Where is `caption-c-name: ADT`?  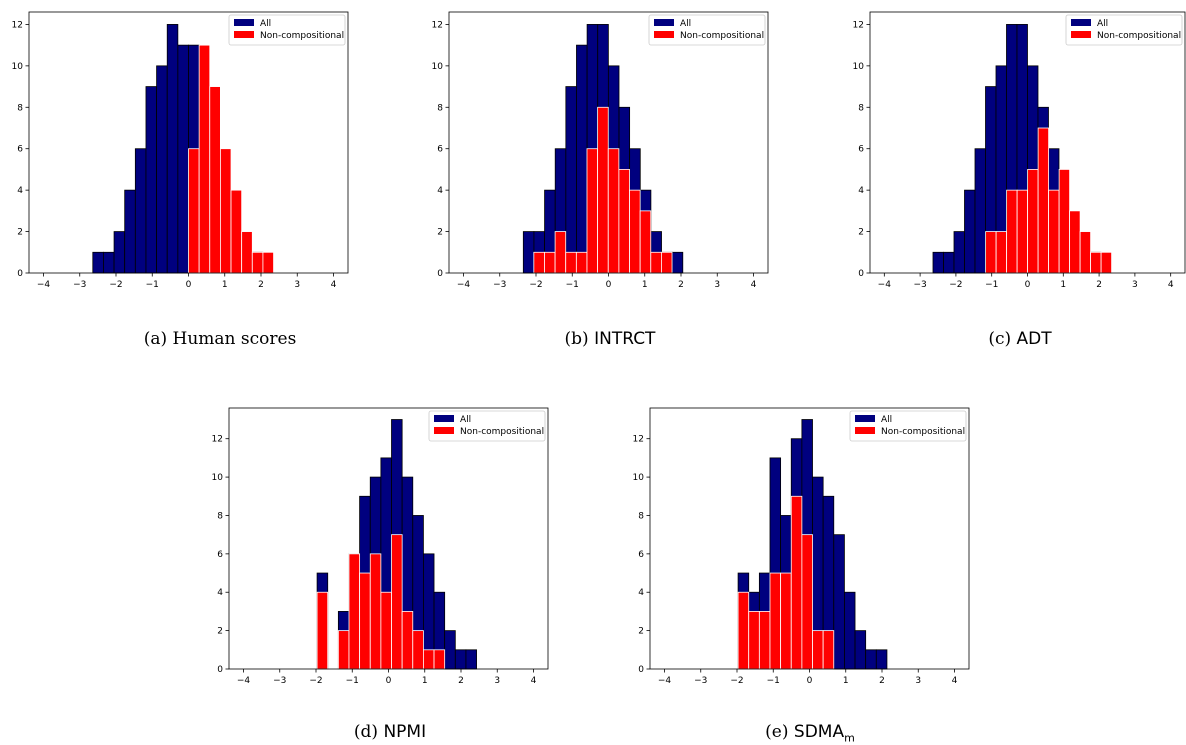
caption-c-name: ADT is located at coordinates (1034, 339).